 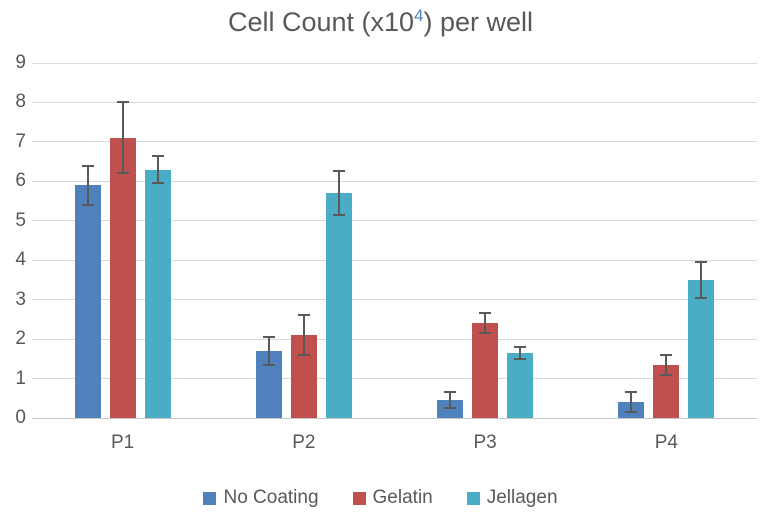 I want to click on y-axis-label-0: 0, so click(x=20, y=417).